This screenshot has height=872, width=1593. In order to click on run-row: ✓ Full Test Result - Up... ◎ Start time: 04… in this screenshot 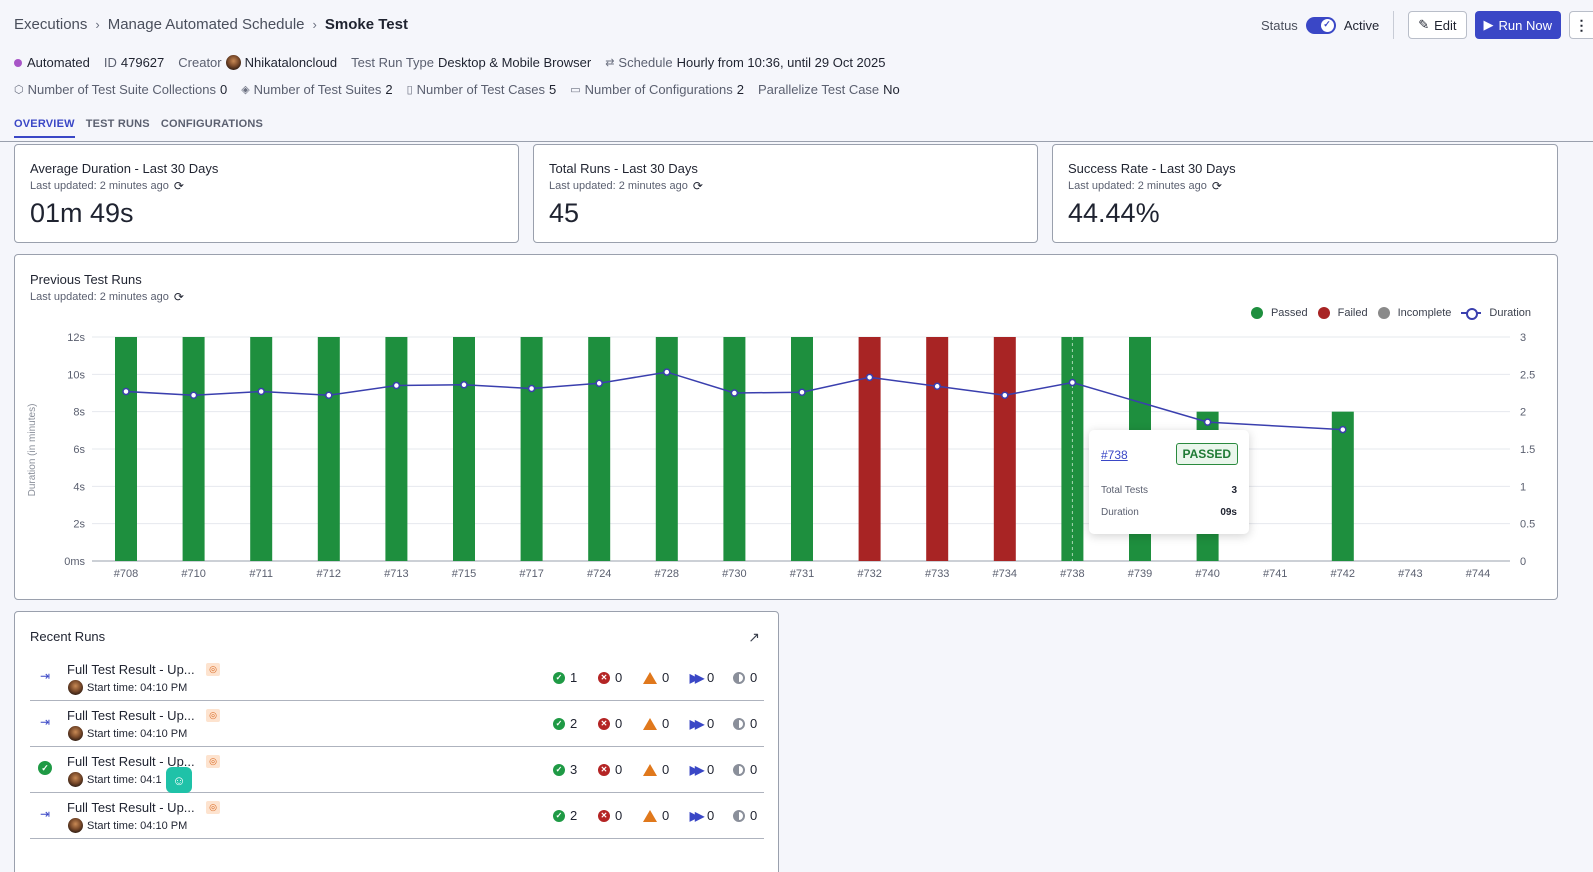, I will do `click(397, 770)`.